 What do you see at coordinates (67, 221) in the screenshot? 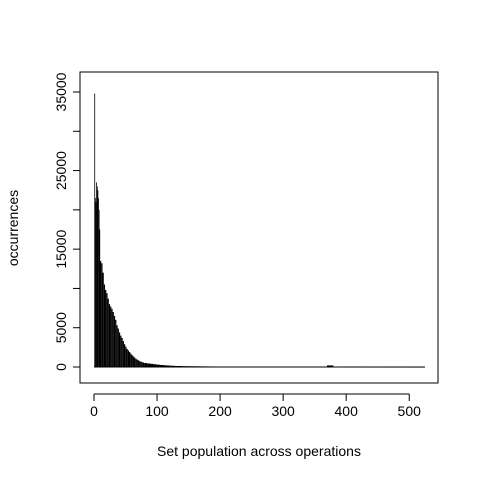
I see `y-axis: 0 5000 15000 25000 35000` at bounding box center [67, 221].